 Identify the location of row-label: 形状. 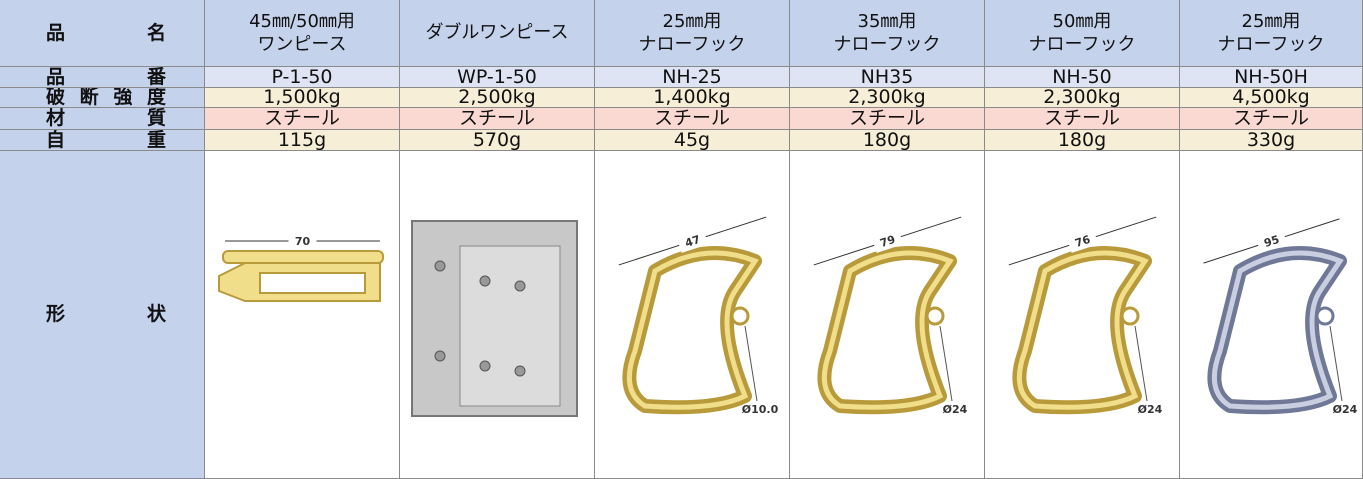
(102, 315).